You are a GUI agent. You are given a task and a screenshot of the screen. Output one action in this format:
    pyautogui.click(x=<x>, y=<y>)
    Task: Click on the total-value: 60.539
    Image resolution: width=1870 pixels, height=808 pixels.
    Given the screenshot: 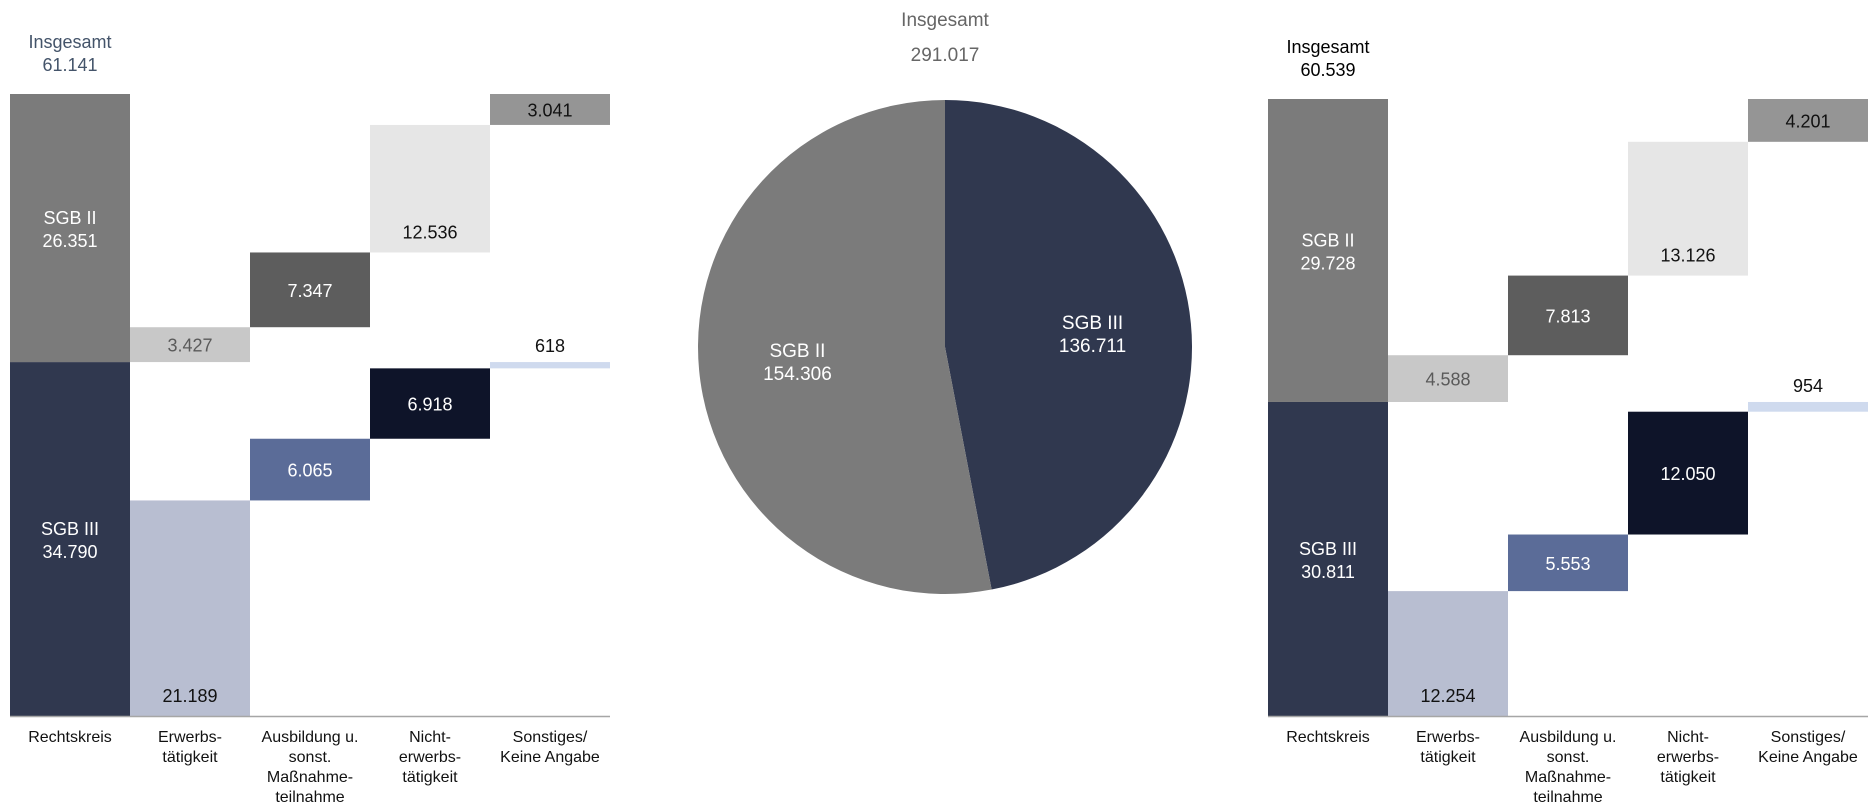 What is the action you would take?
    pyautogui.click(x=1327, y=70)
    